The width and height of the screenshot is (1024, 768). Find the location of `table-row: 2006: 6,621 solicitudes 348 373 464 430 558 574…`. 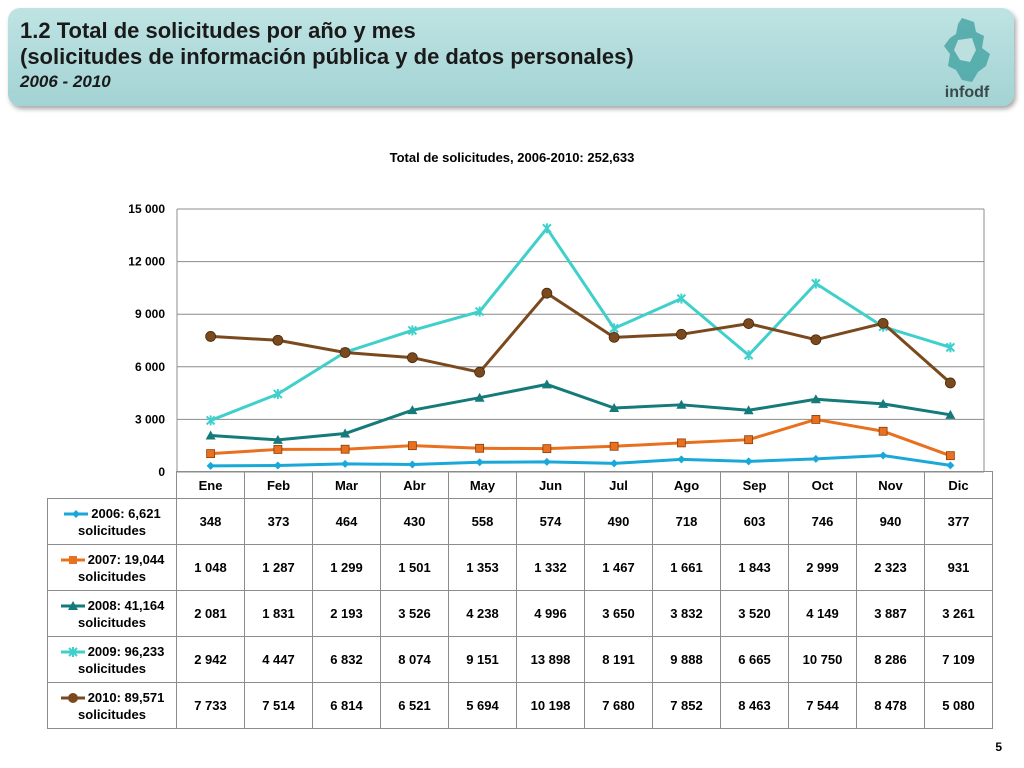

table-row: 2006: 6,621 solicitudes 348 373 464 430 558 574… is located at coordinates (520, 521).